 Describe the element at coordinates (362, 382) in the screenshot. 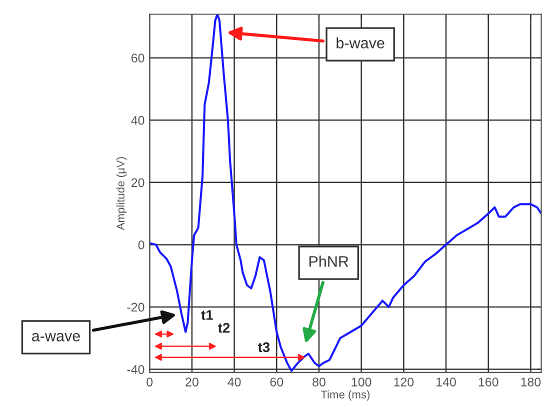

I see `x-tick-label: 100` at that location.